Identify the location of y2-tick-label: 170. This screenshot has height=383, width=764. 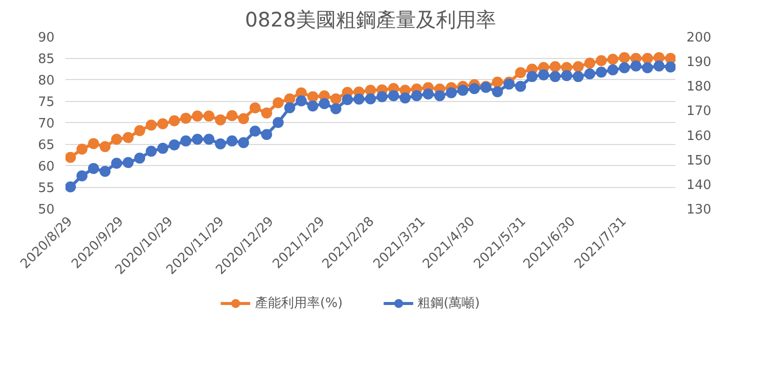
(699, 112).